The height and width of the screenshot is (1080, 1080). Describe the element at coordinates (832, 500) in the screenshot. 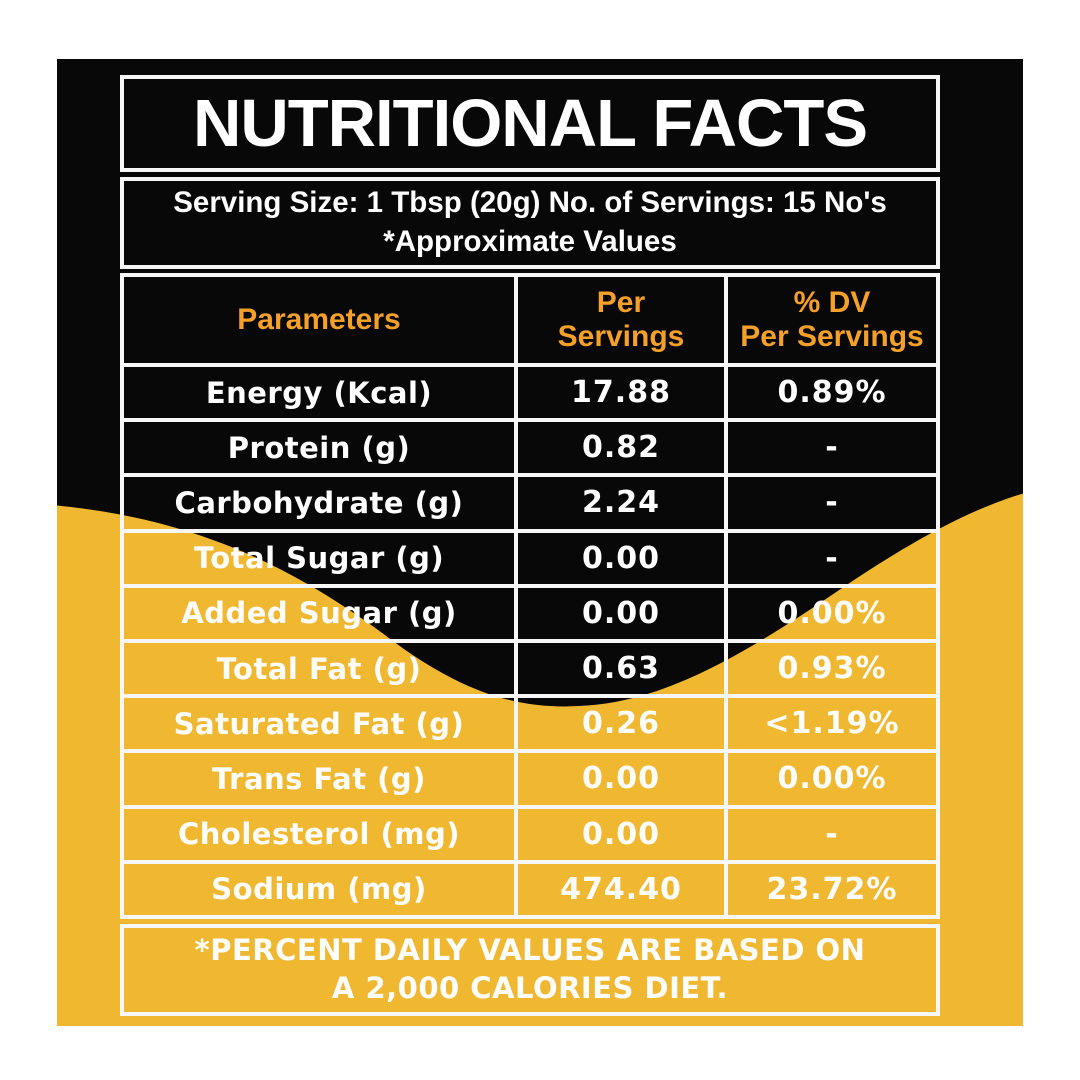

I see `row-carbohydrate-dv: -` at that location.